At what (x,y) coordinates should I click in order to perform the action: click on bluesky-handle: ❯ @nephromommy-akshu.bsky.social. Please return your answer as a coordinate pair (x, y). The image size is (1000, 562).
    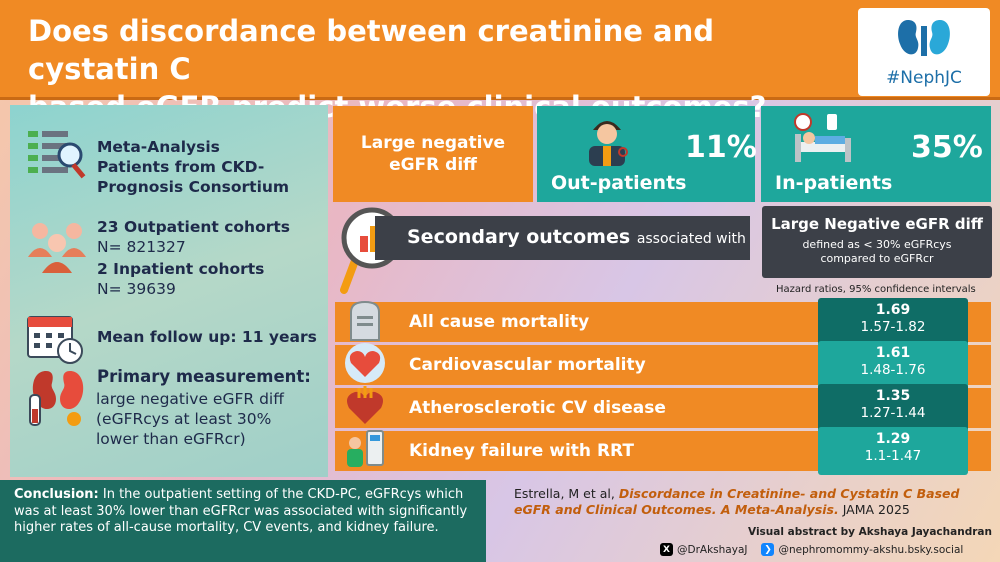
    Looking at the image, I should click on (862, 549).